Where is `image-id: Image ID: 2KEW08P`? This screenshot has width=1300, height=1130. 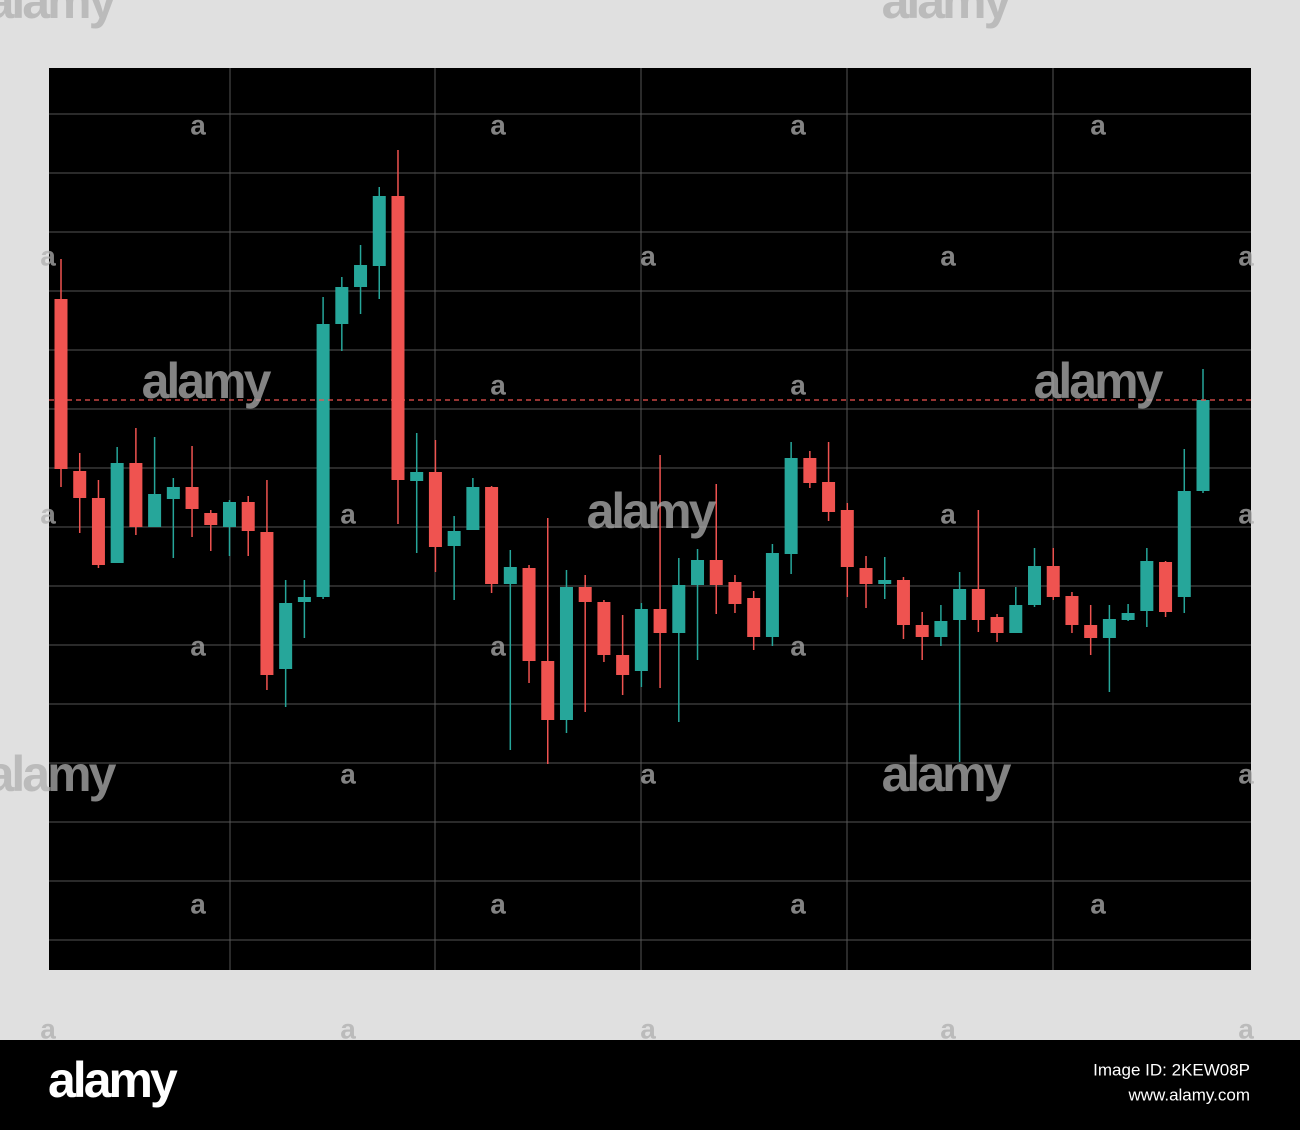 image-id: Image ID: 2KEW08P is located at coordinates (1171, 1069).